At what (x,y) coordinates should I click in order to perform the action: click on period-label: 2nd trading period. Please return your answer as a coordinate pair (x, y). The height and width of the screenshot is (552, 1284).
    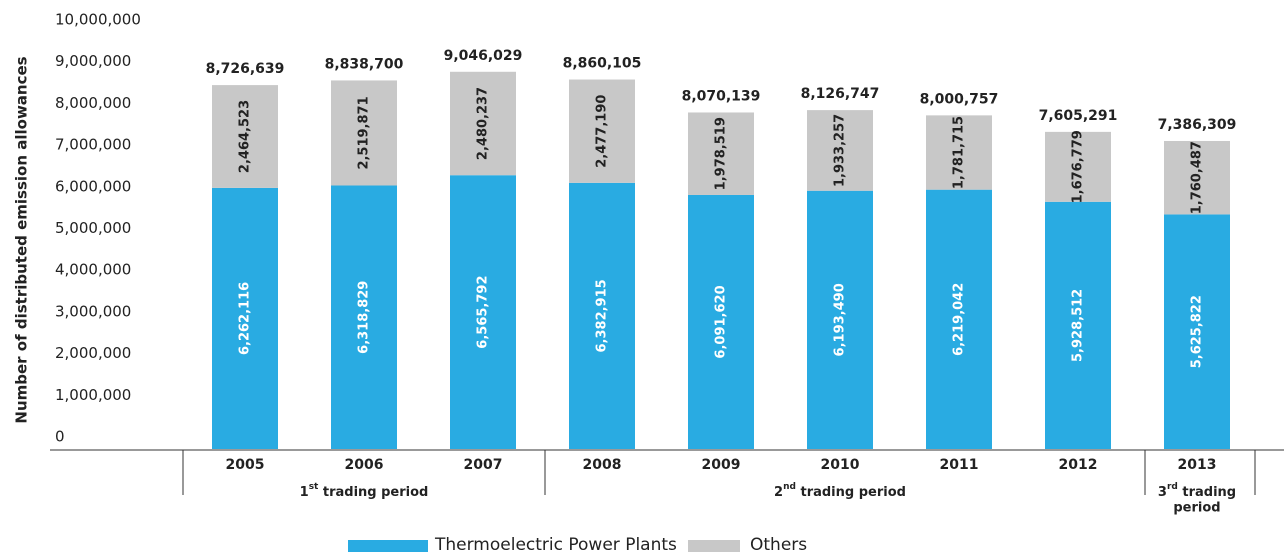
    Looking at the image, I should click on (840, 491).